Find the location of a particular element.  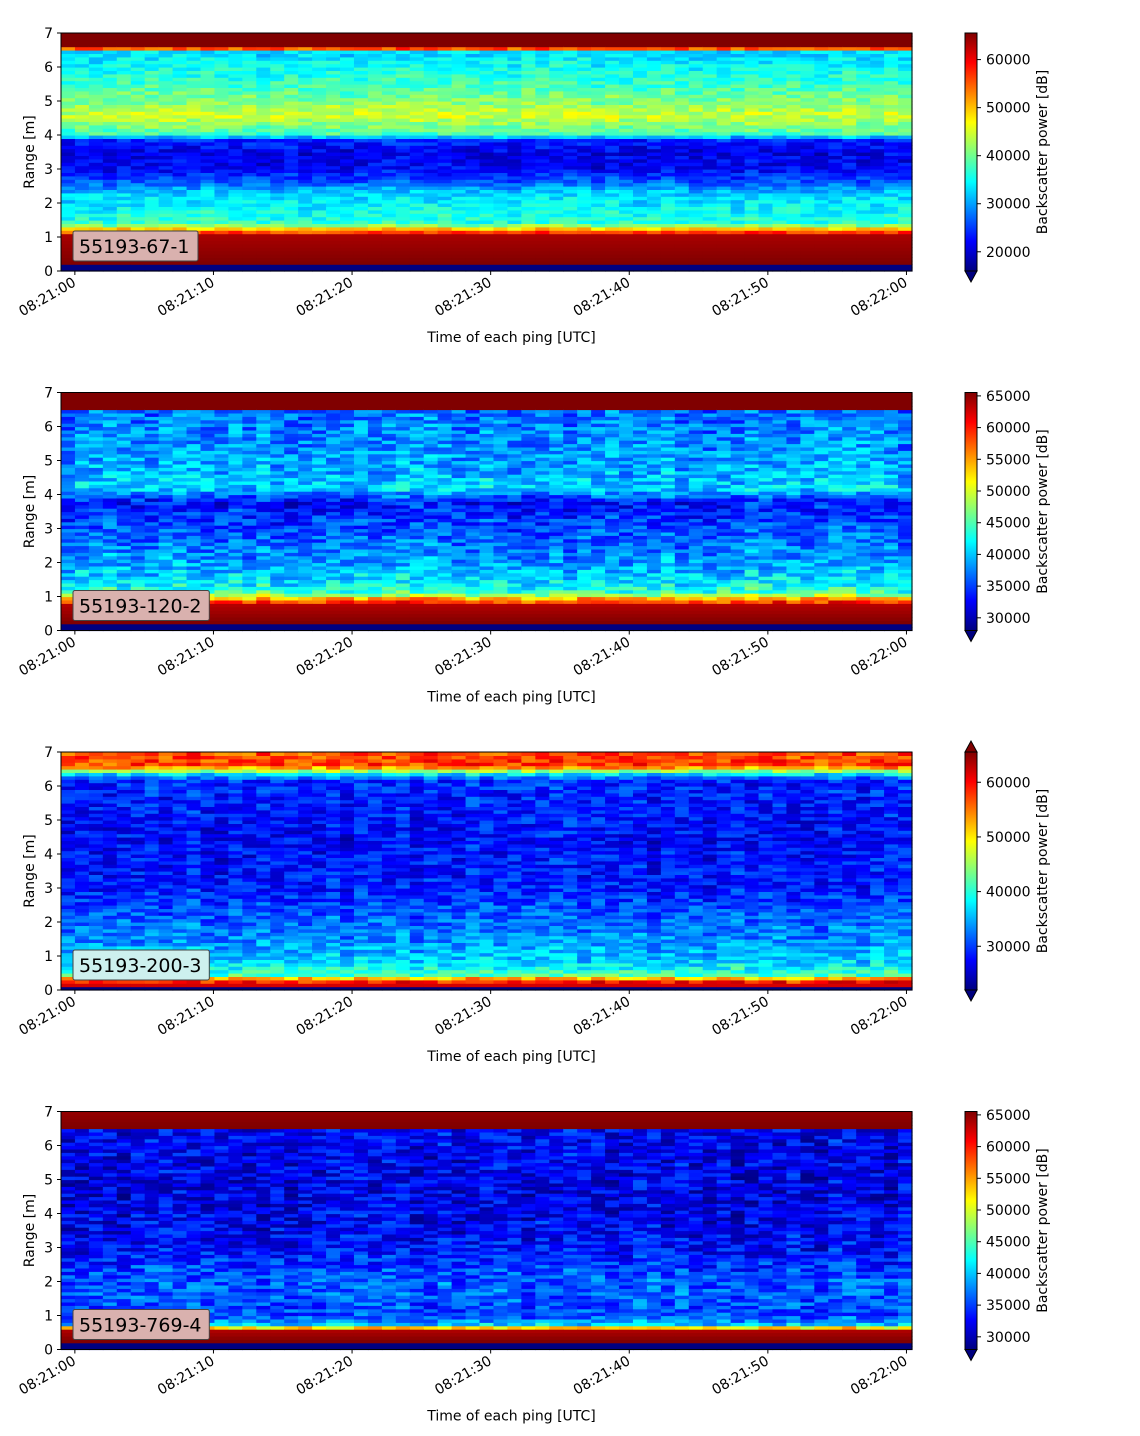

colorbar-label: Backscatter power [dB] is located at coordinates (1043, 152).